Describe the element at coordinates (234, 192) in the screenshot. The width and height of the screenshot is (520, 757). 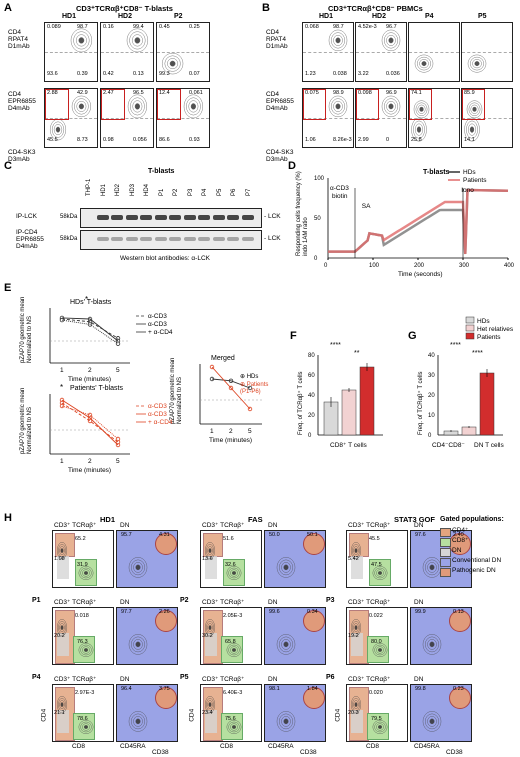
I see `lane-label: P6` at that location.